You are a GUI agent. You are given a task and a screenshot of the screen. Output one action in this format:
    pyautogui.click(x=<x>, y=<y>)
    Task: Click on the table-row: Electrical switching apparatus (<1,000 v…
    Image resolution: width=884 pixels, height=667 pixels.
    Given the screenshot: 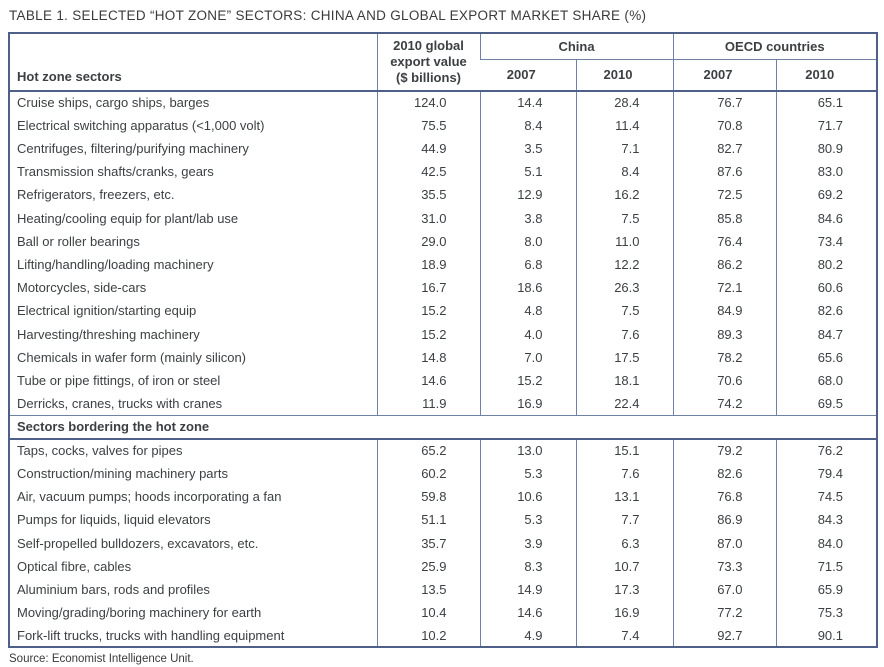 What is the action you would take?
    pyautogui.click(x=443, y=125)
    